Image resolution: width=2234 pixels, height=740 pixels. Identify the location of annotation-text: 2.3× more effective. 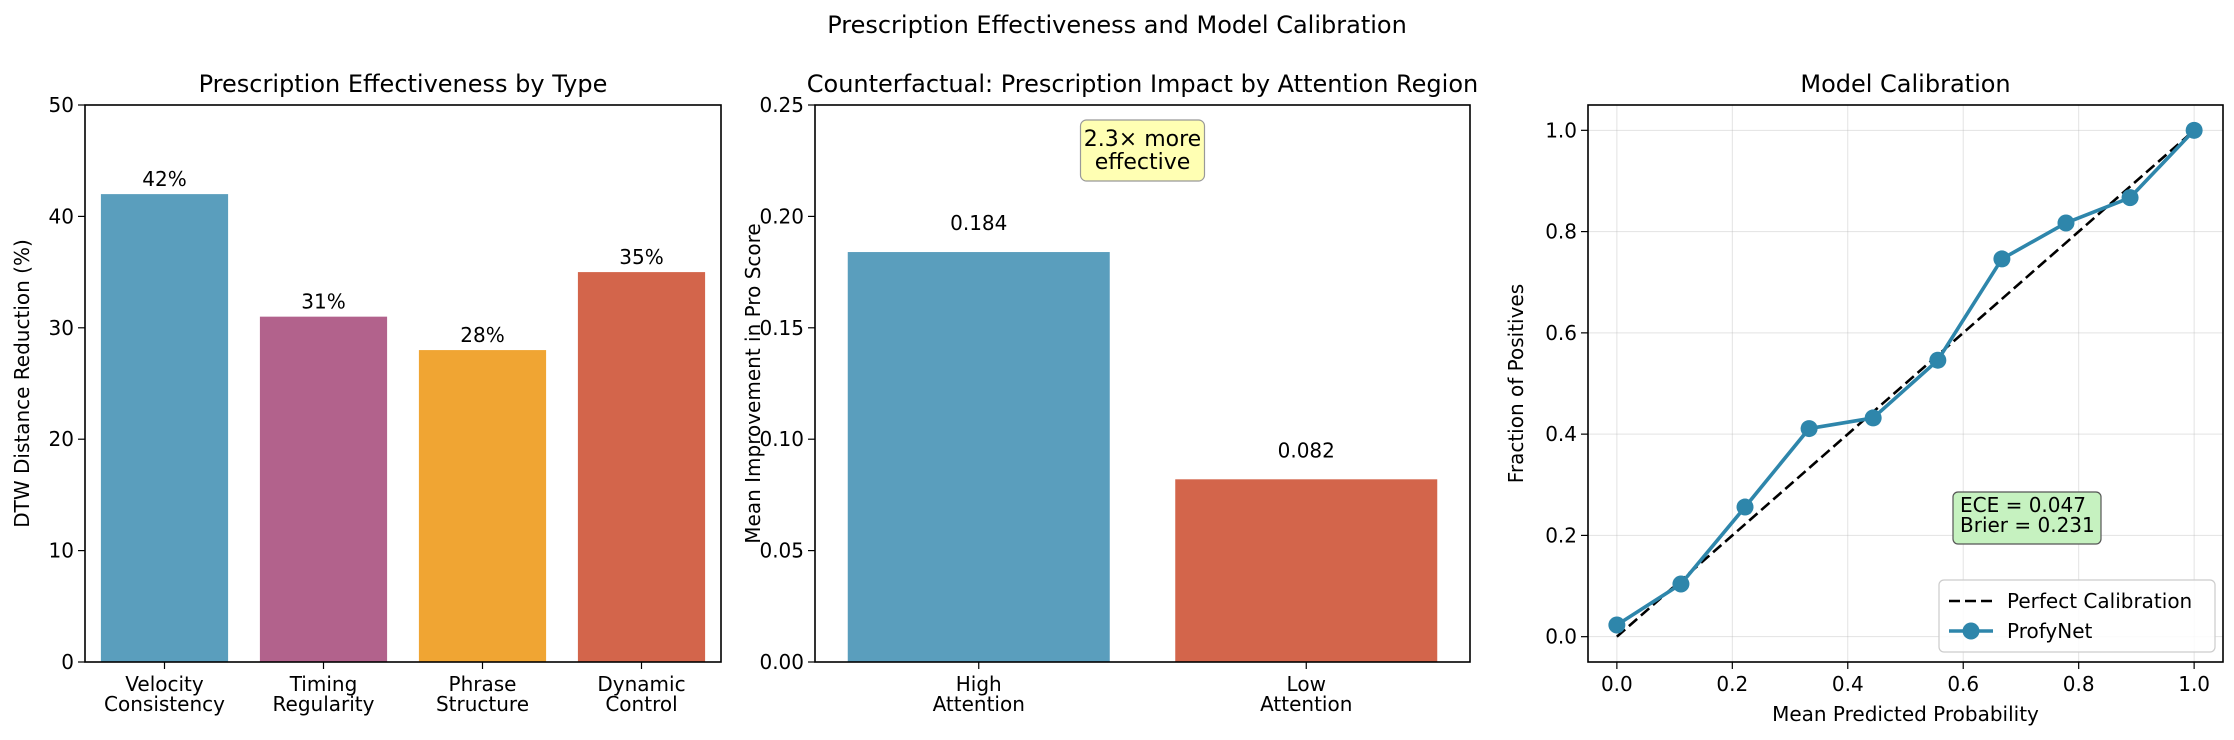
(1142, 151).